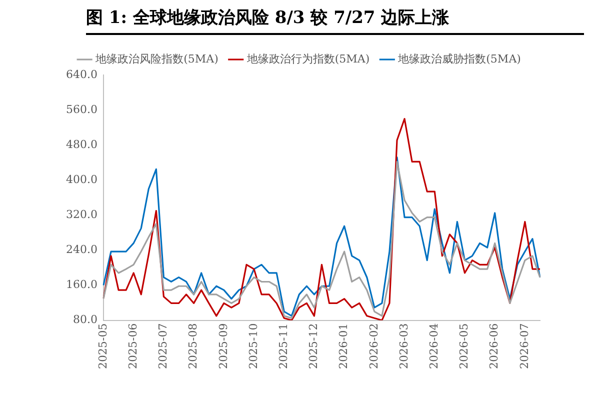 The image size is (612, 399). Describe the element at coordinates (459, 59) in the screenshot. I see `legend-label: 地缘政治威胁指数(5MA)` at that location.